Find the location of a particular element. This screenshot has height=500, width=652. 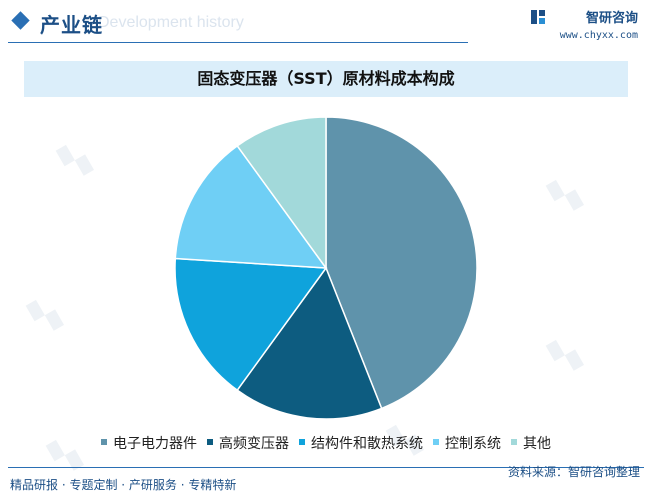

logo-icon is located at coordinates (538, 17).